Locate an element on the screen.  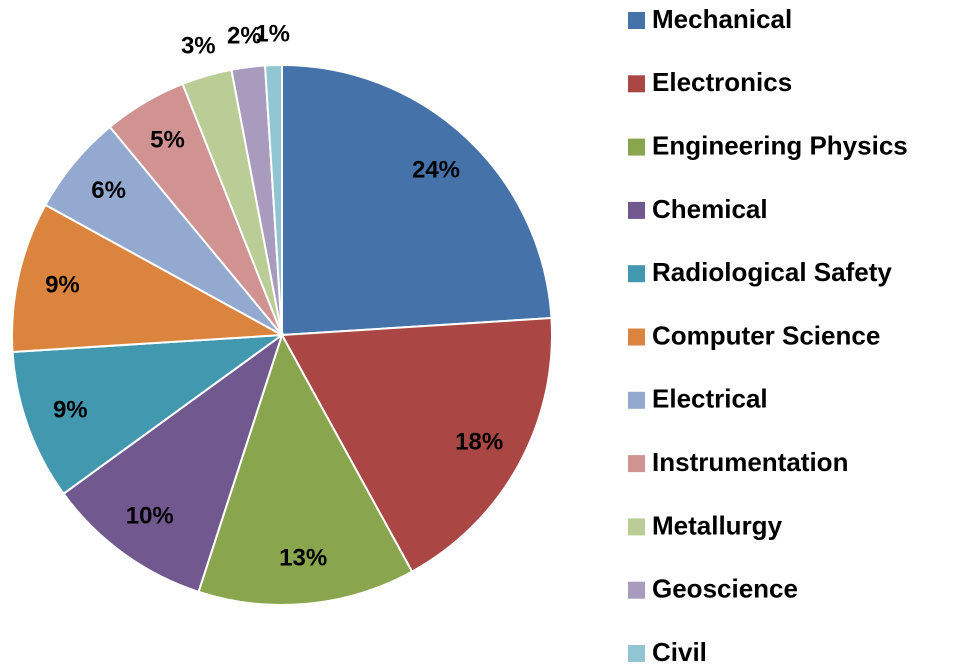
legend-label: Electronics is located at coordinates (722, 82).